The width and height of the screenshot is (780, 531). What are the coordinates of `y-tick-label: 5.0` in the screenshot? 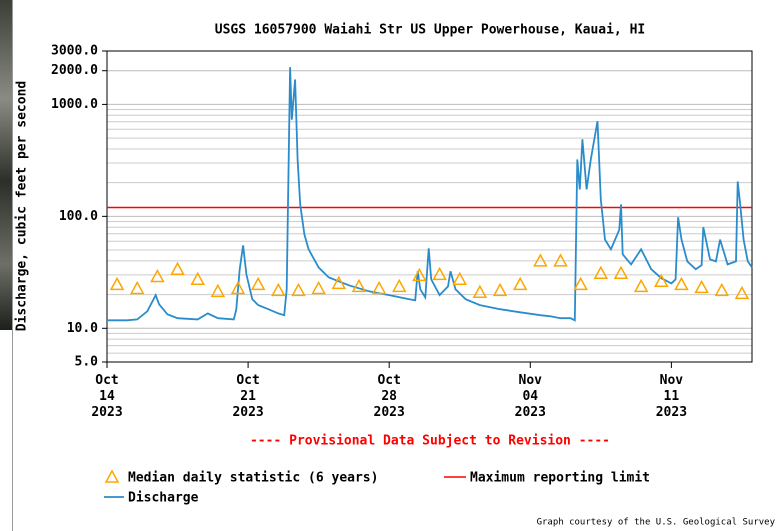 It's located at (87, 362).